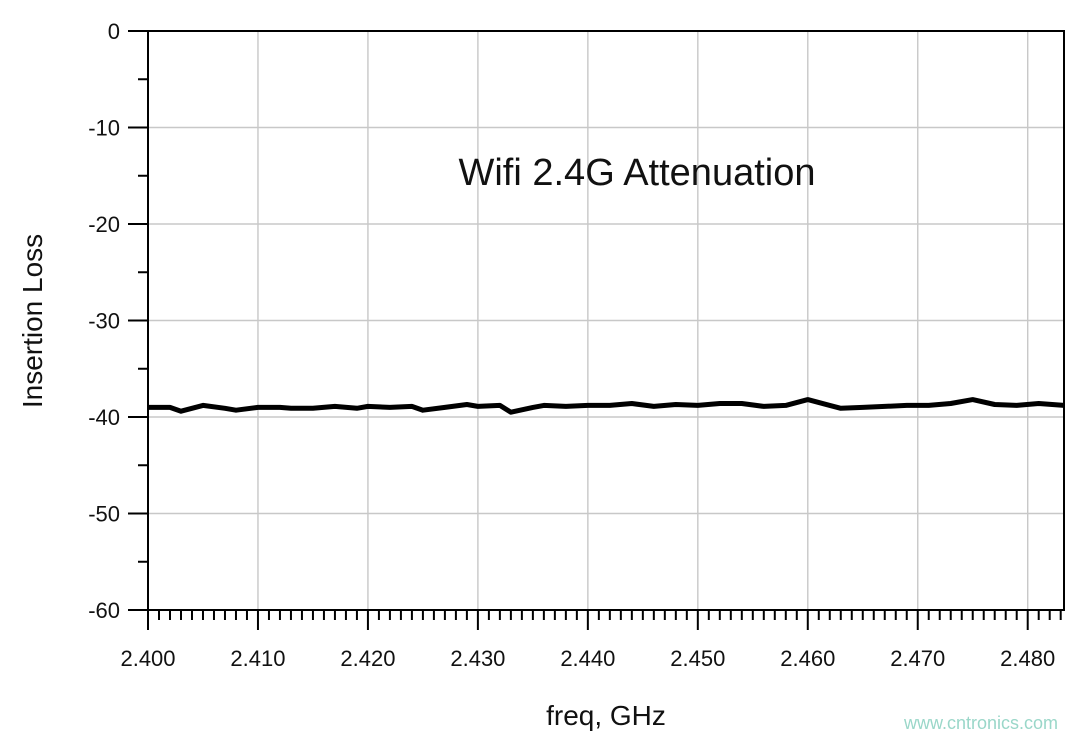 The height and width of the screenshot is (739, 1080). Describe the element at coordinates (114, 31) in the screenshot. I see `y-tick-label: 0` at that location.